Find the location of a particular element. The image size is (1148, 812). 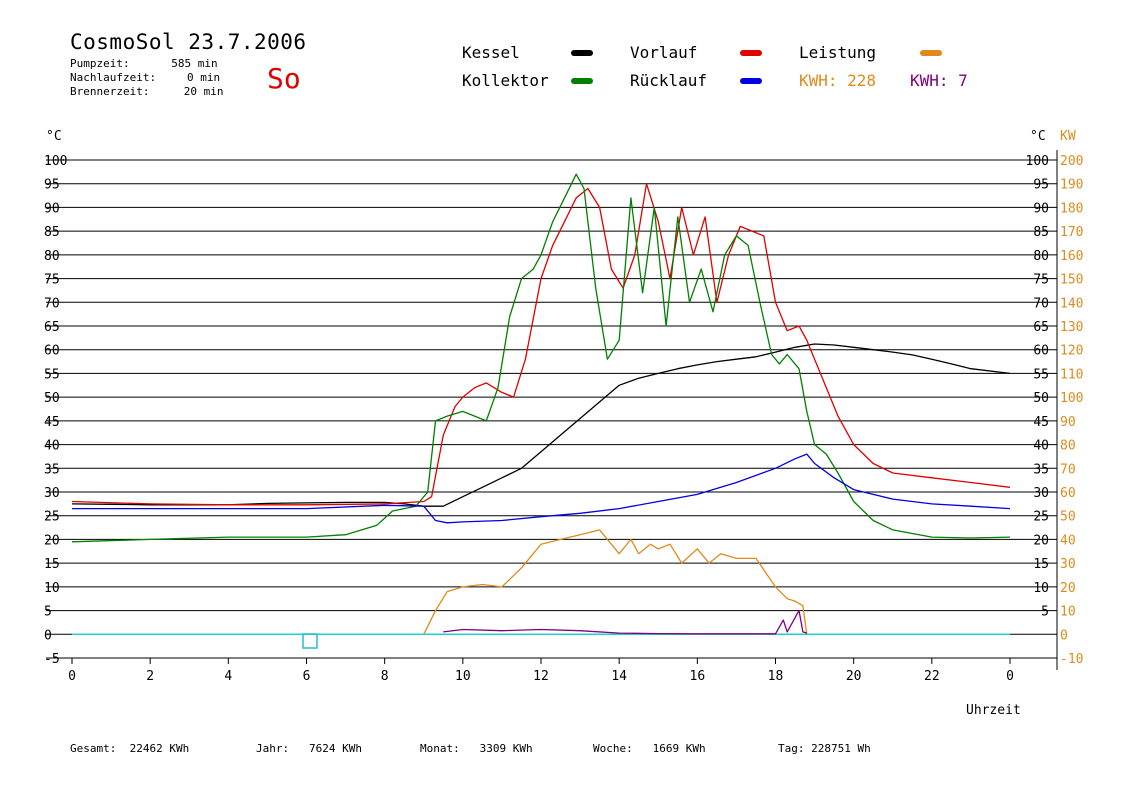

legend-kollektor-swatch is located at coordinates (582, 81).